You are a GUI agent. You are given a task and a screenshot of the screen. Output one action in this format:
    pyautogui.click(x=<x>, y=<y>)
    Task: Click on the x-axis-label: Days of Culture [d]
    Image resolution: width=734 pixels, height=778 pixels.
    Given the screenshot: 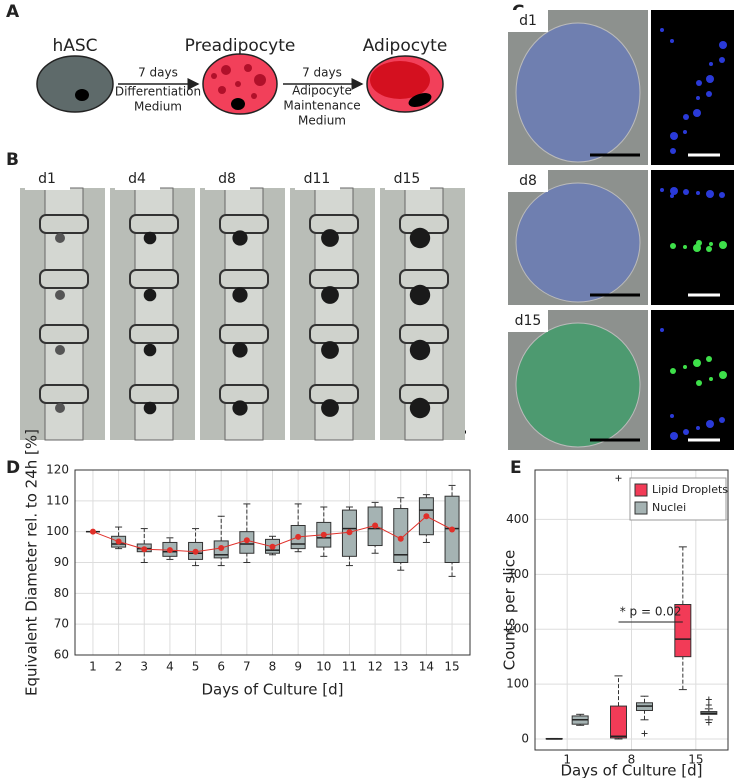 What is the action you would take?
    pyautogui.click(x=272, y=690)
    